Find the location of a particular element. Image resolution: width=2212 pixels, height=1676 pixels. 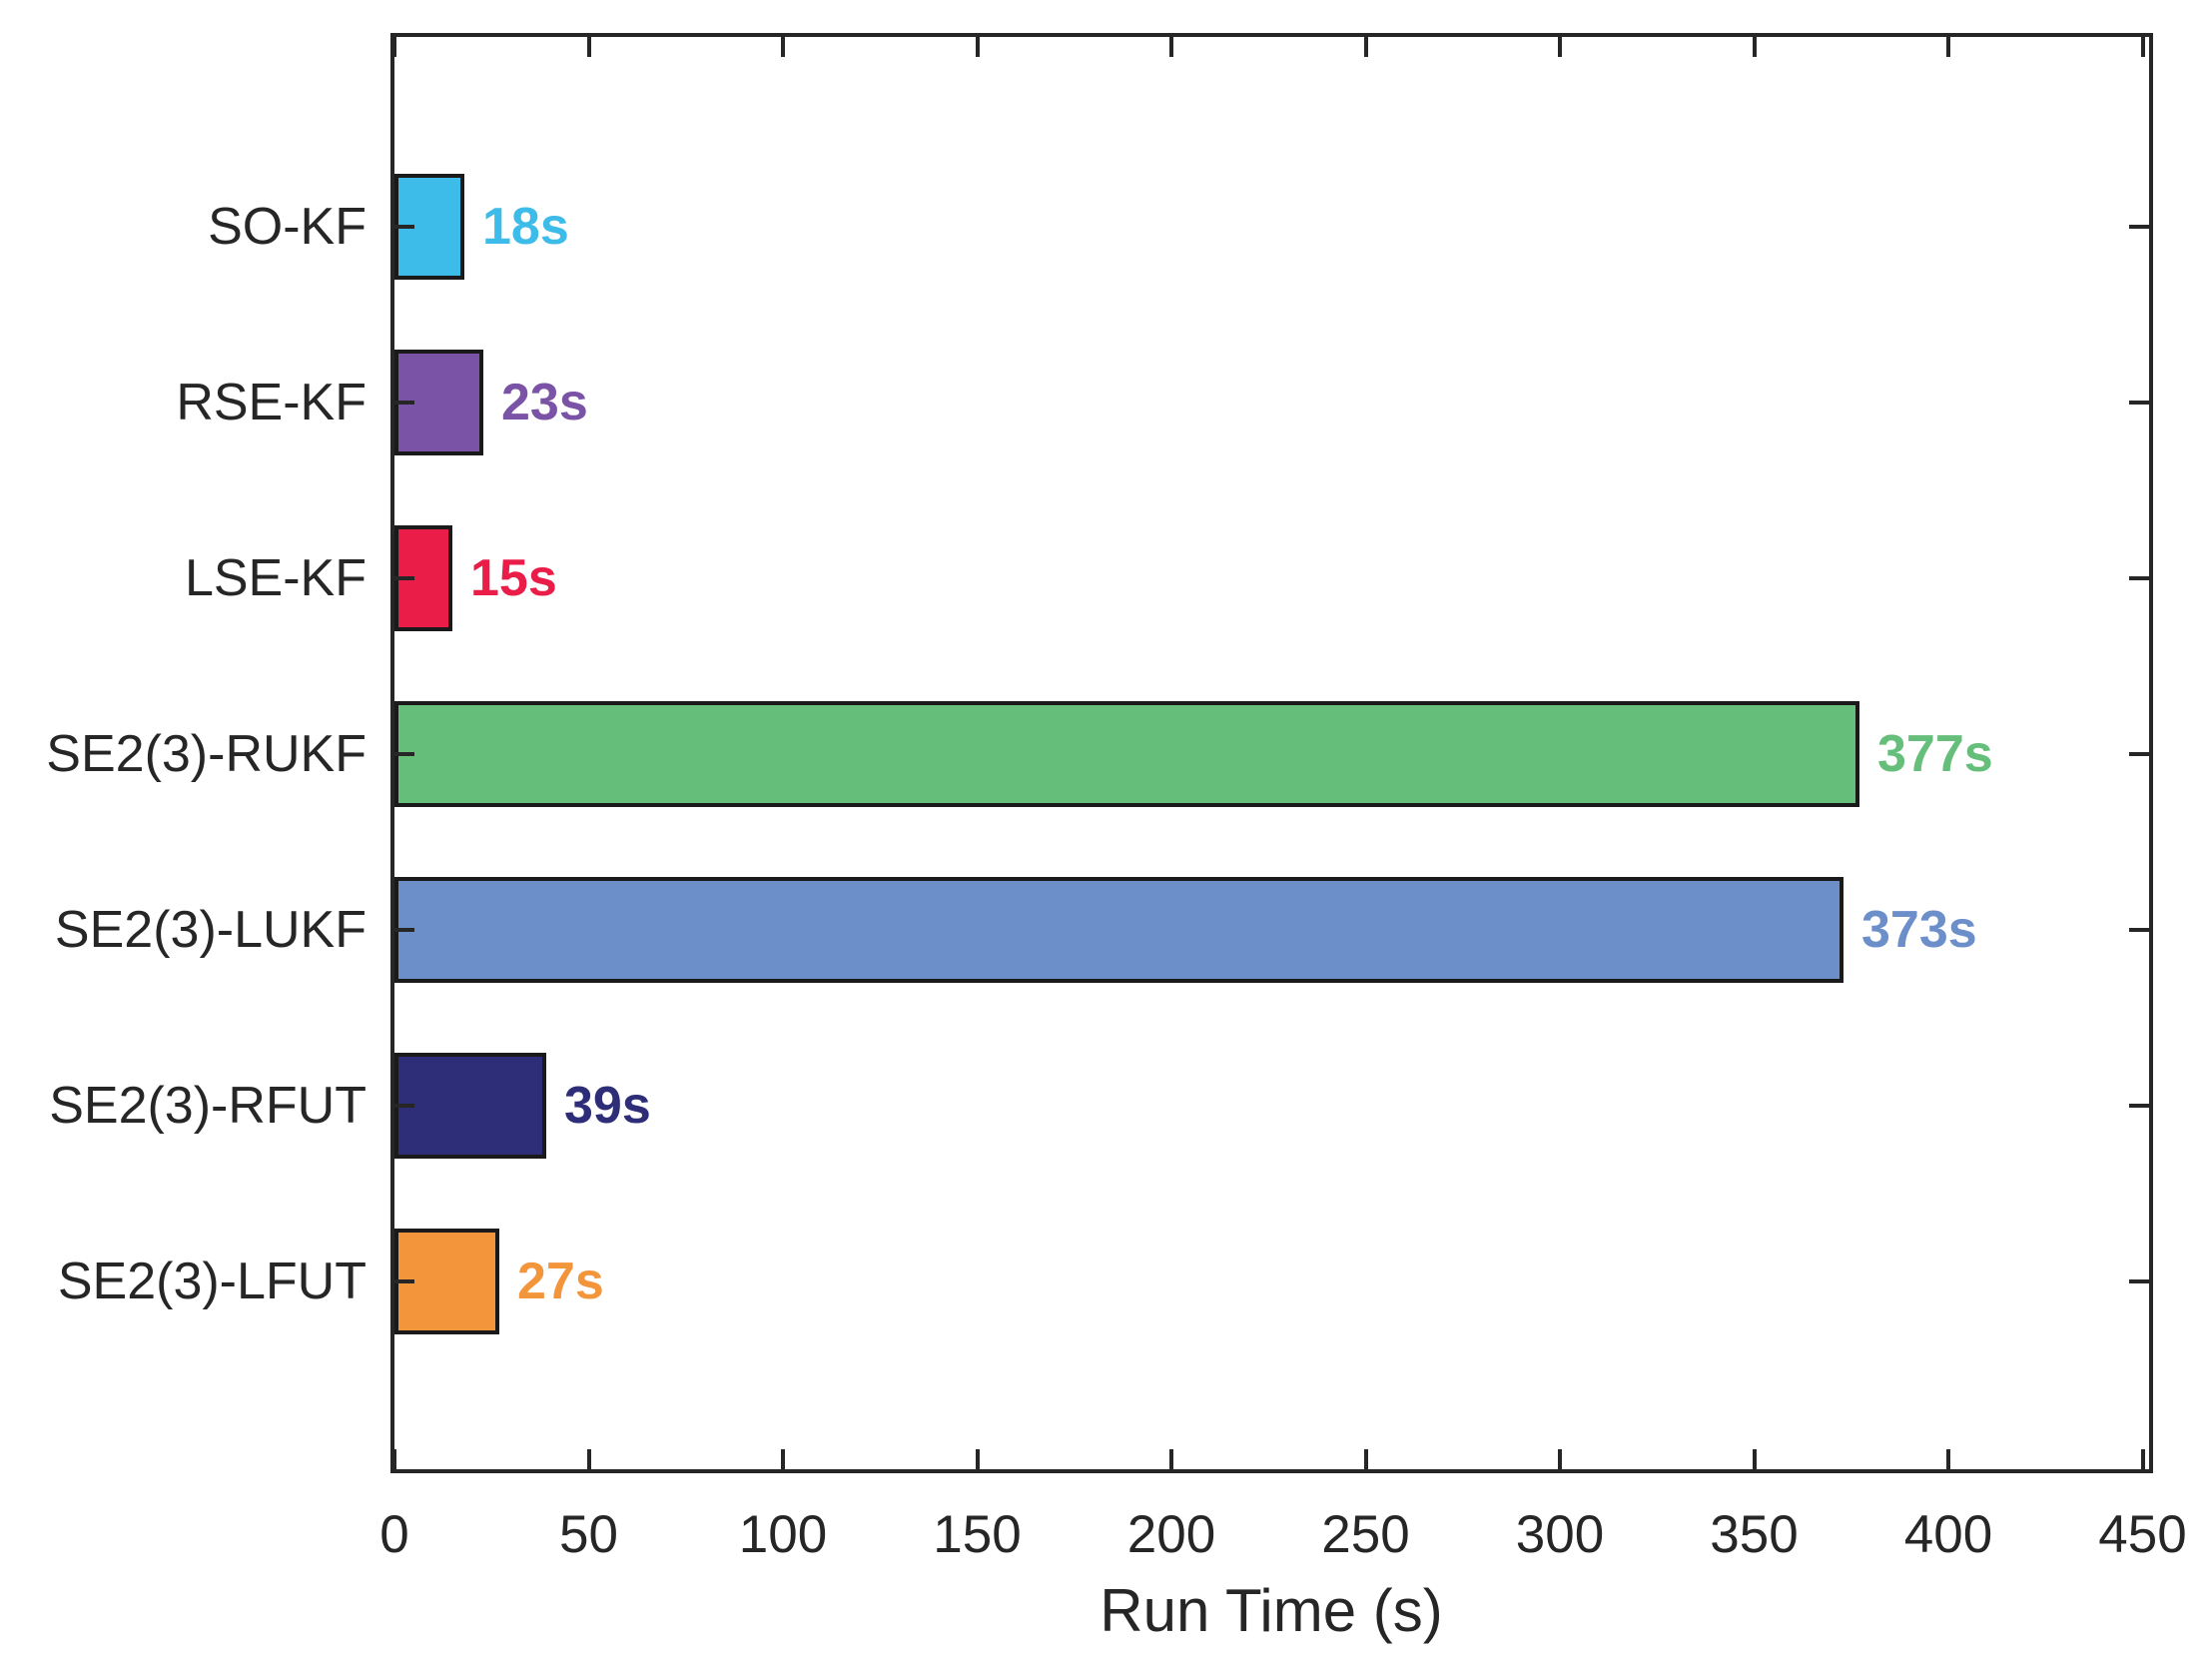

y-axis-label: LSE-KF is located at coordinates (275, 578).